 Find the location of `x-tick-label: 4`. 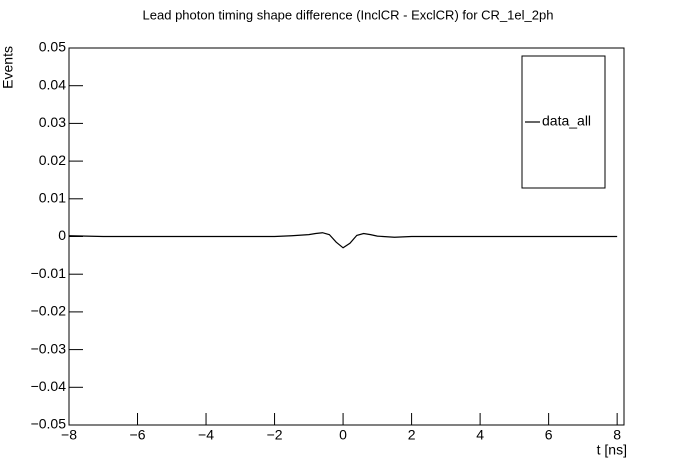

x-tick-label: 4 is located at coordinates (480, 435).